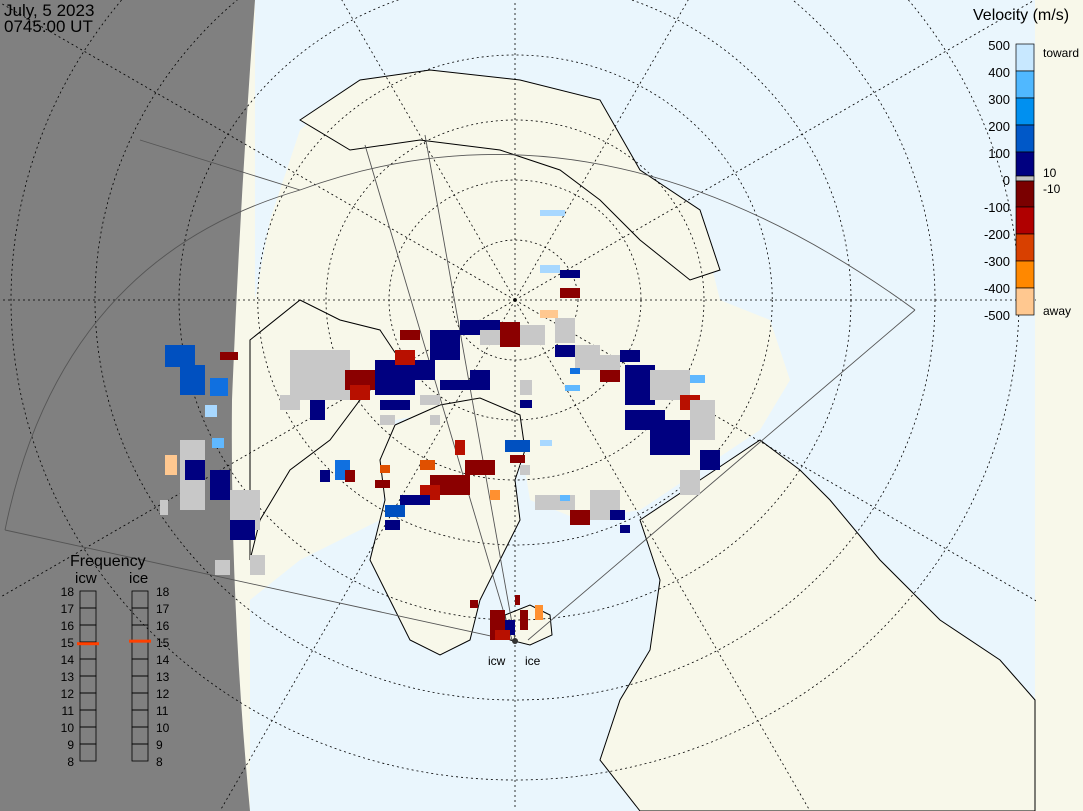 This screenshot has height=811, width=1083. Describe the element at coordinates (997, 261) in the screenshot. I see `colorbar-tick: -300` at that location.